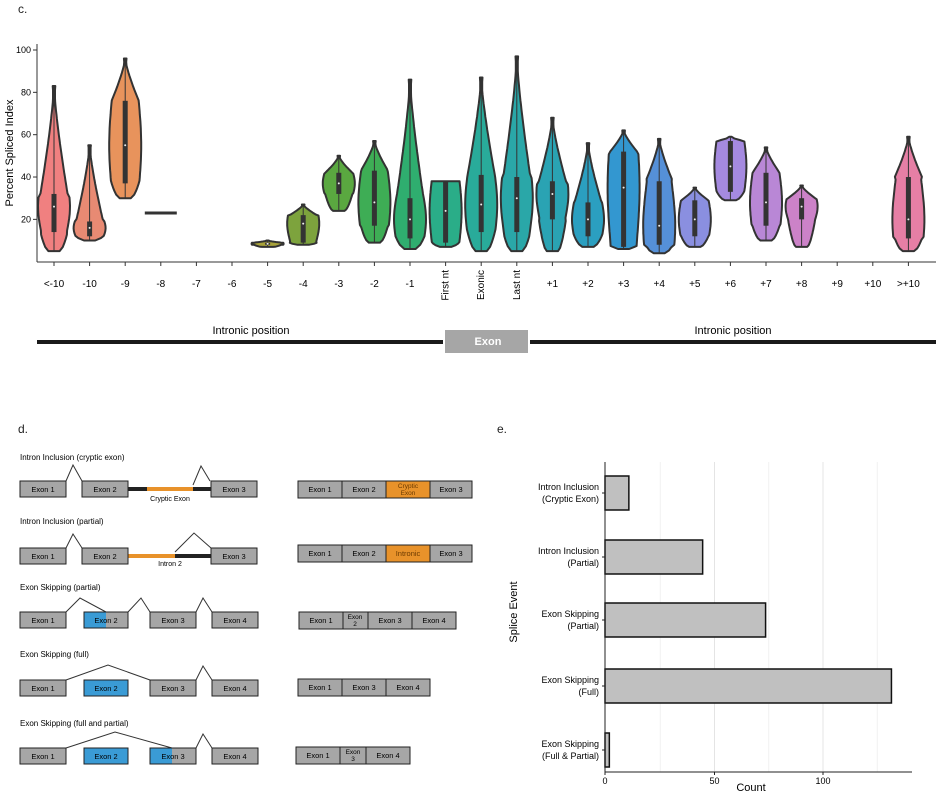 The width and height of the screenshot is (944, 798). Describe the element at coordinates (659, 284) in the screenshot. I see `x-tick-label: +4` at that location.